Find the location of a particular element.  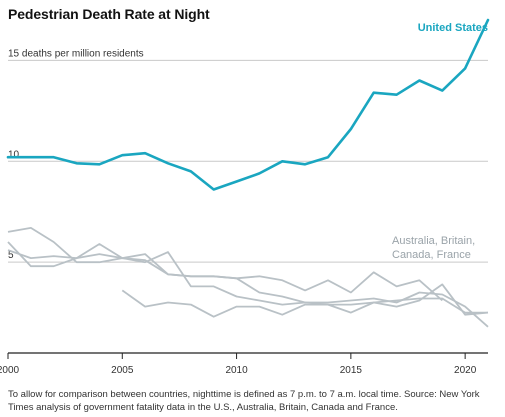

y-tick-label-10: 10 is located at coordinates (14, 154).